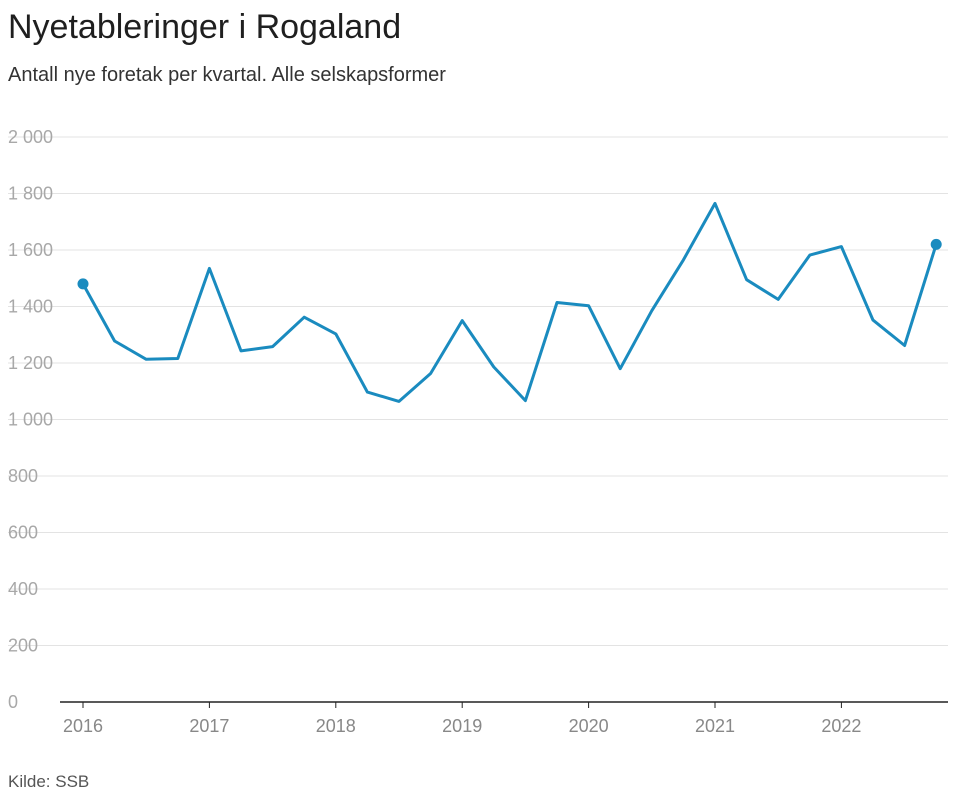 Image resolution: width=960 pixels, height=804 pixels. What do you see at coordinates (30, 307) in the screenshot?
I see `y-tick-label: 1 400` at bounding box center [30, 307].